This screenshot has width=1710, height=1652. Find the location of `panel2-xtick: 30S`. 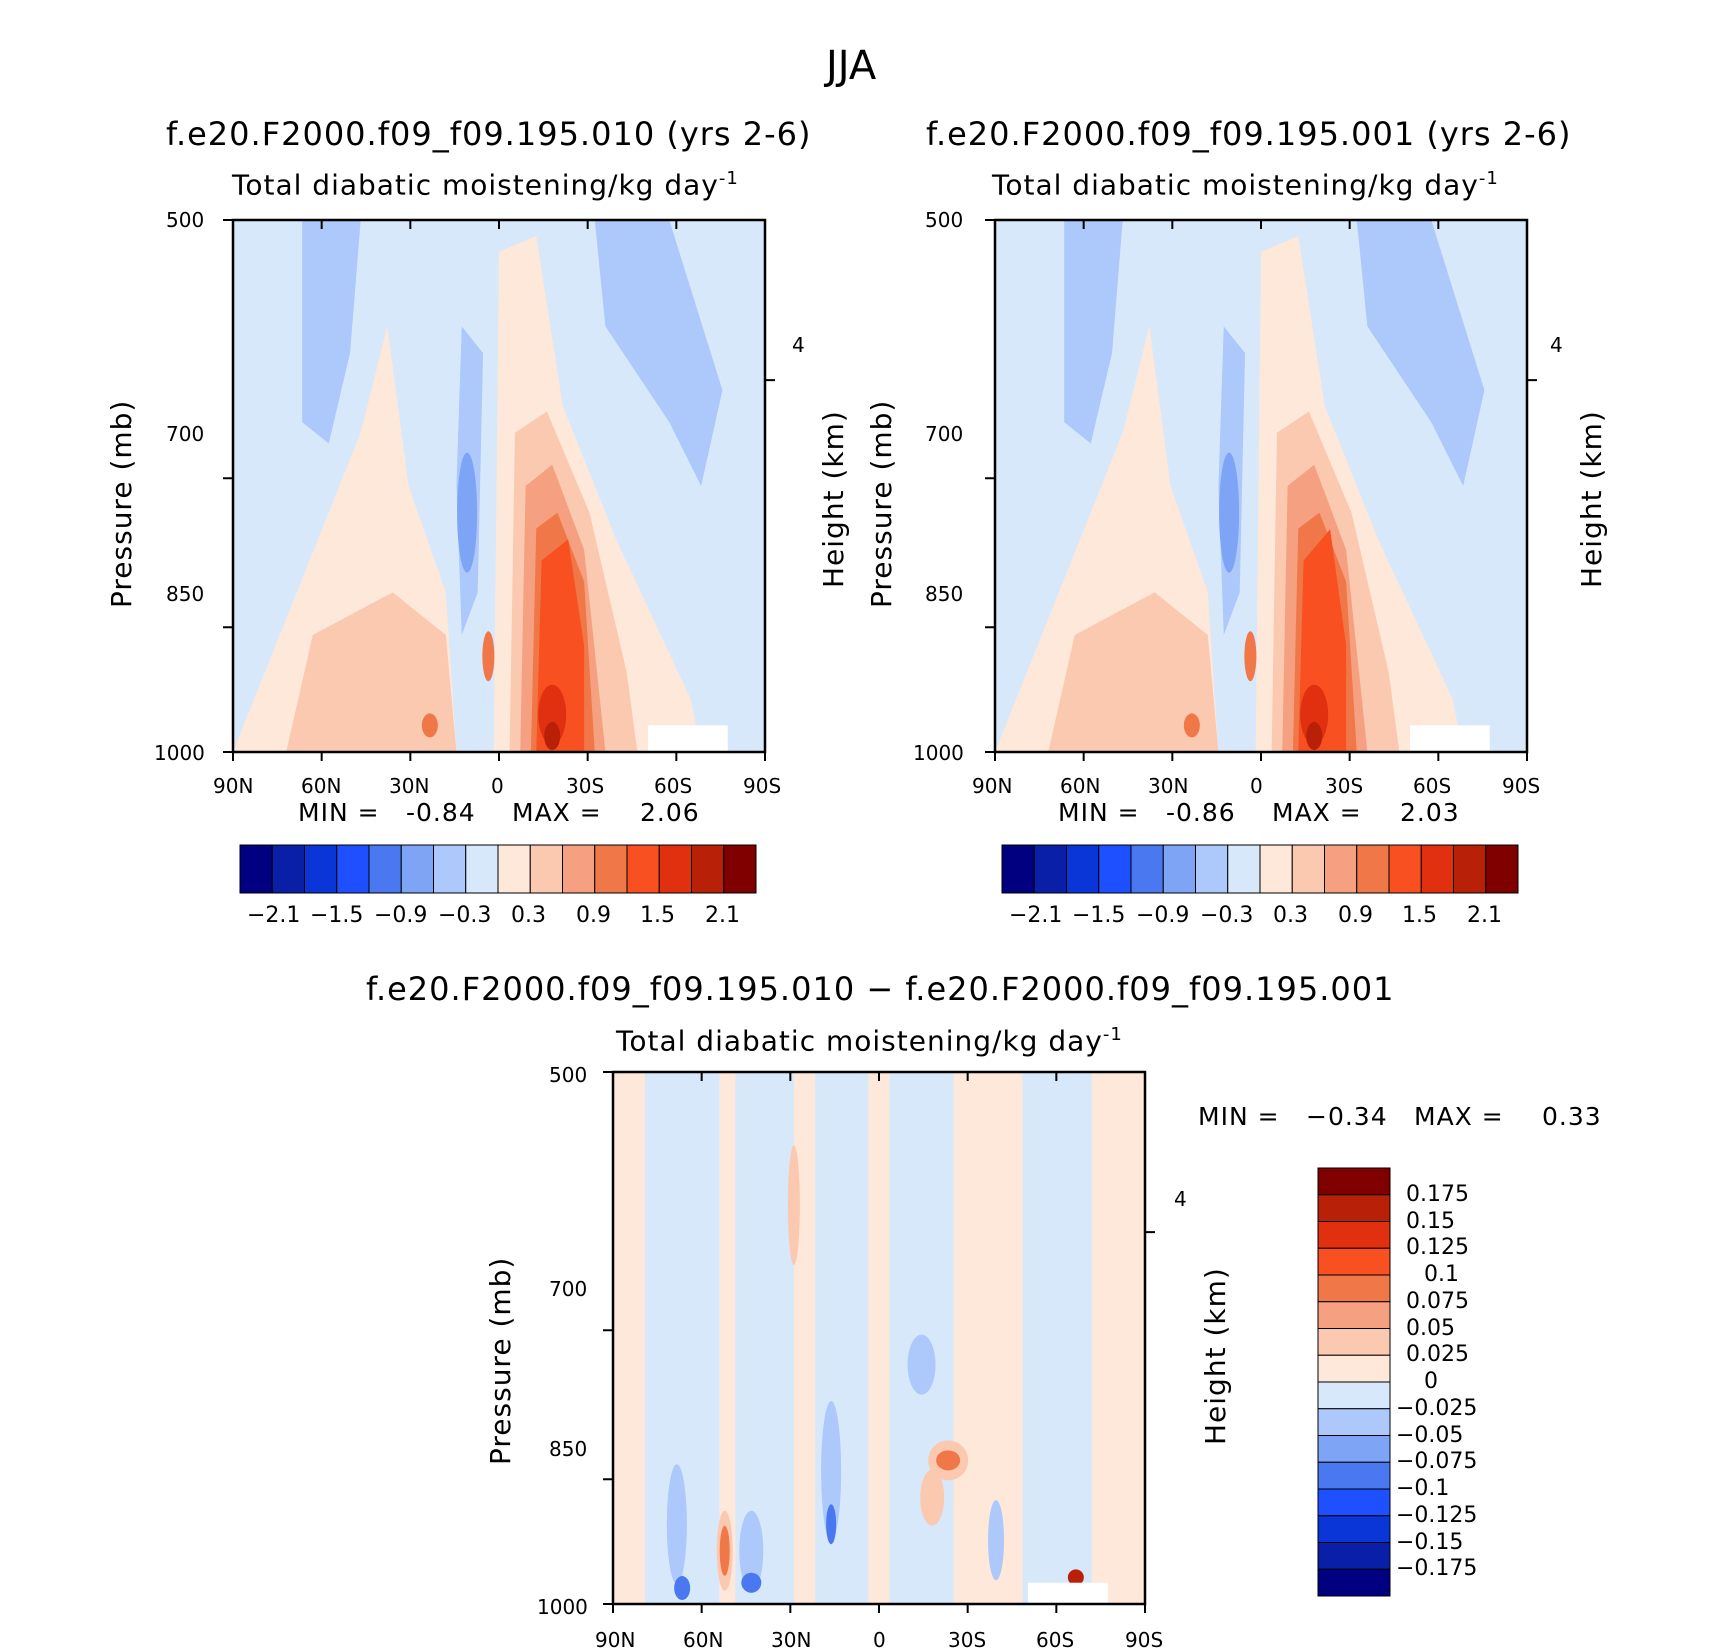

panel2-xtick: 30S is located at coordinates (1344, 786).